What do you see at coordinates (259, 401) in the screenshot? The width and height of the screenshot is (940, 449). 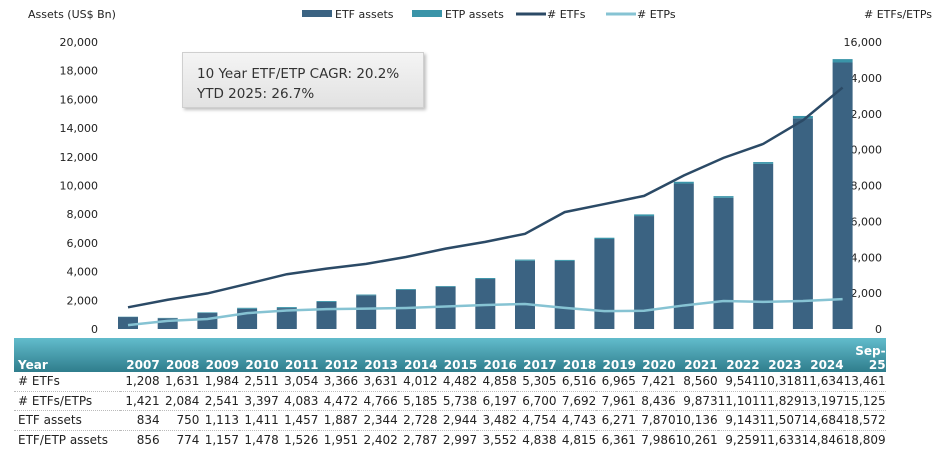 I see `table-cell: 3,397` at bounding box center [259, 401].